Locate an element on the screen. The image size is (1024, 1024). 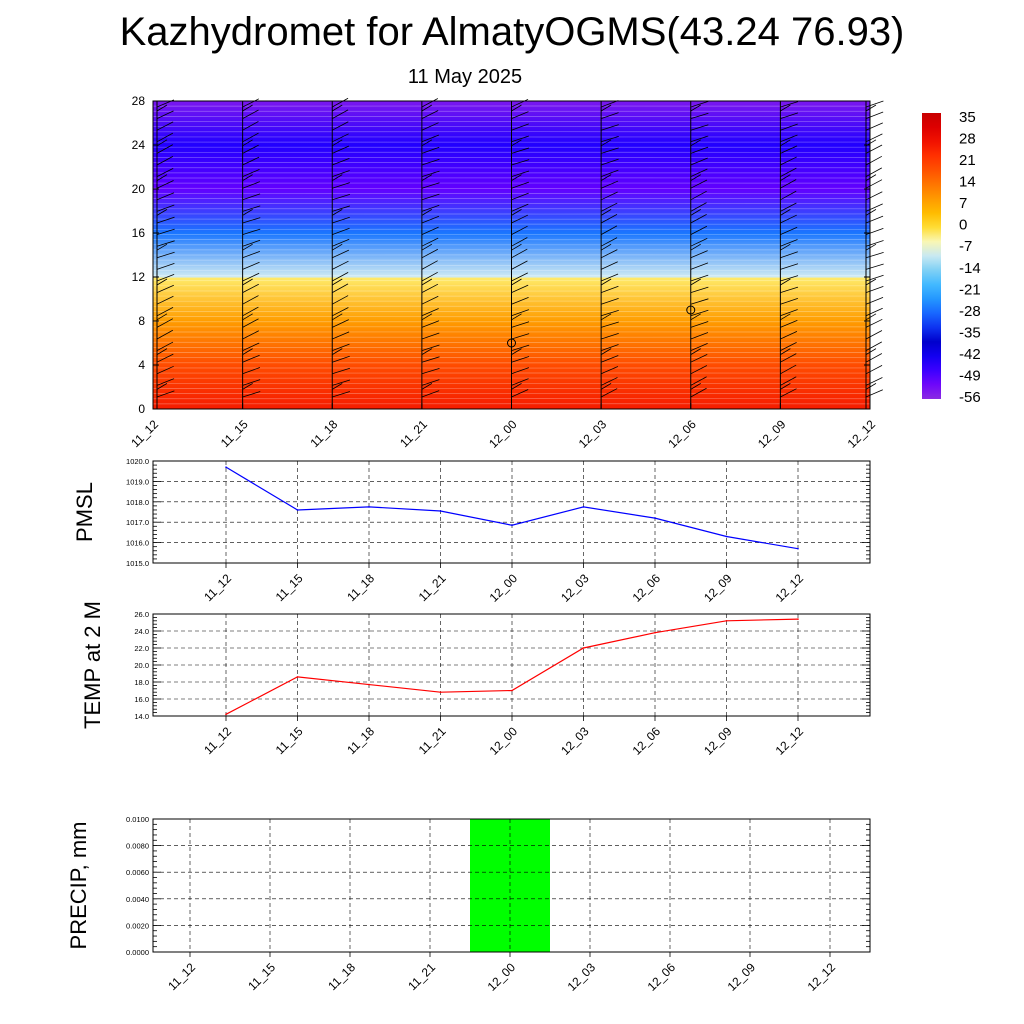
heatmap-x-tick-label: 11_15 is located at coordinates (234, 433).